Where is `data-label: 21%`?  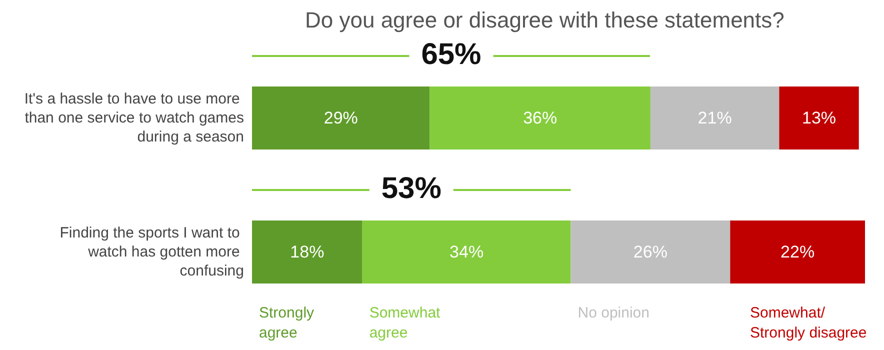
data-label: 21% is located at coordinates (715, 118).